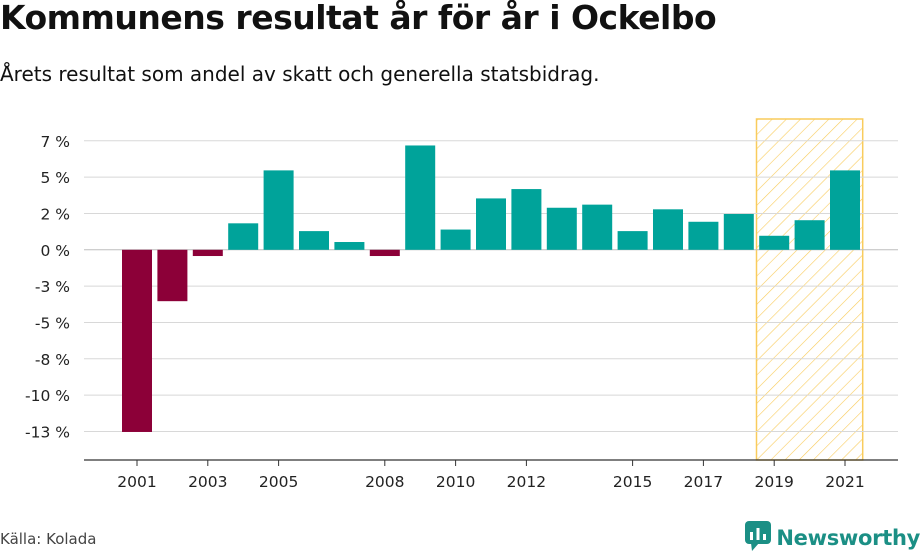 The image size is (920, 555). Describe the element at coordinates (384, 482) in the screenshot. I see `x-tick-label: 2008` at that location.